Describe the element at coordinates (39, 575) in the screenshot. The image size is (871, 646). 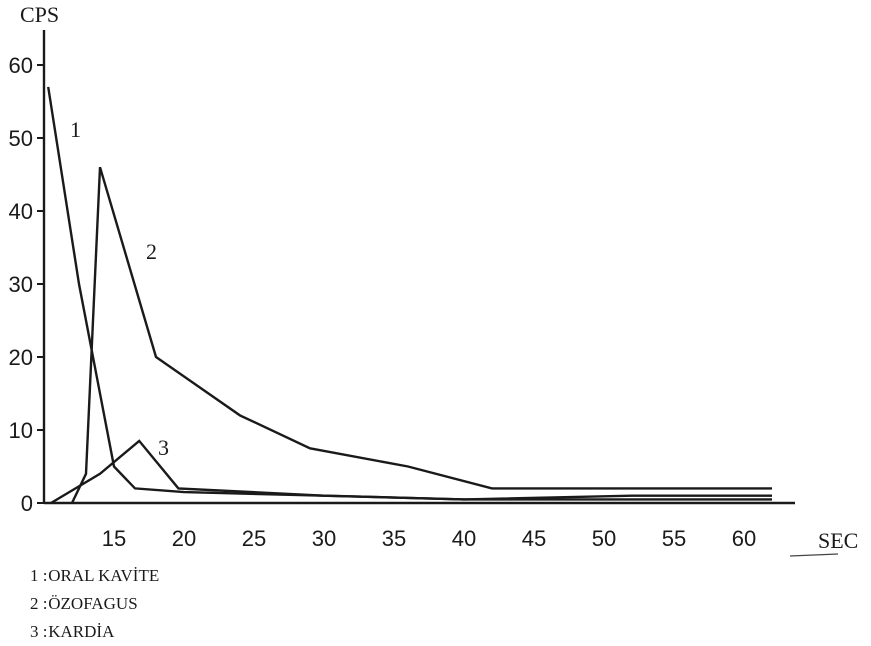
I see `legend-number: 1 :` at that location.